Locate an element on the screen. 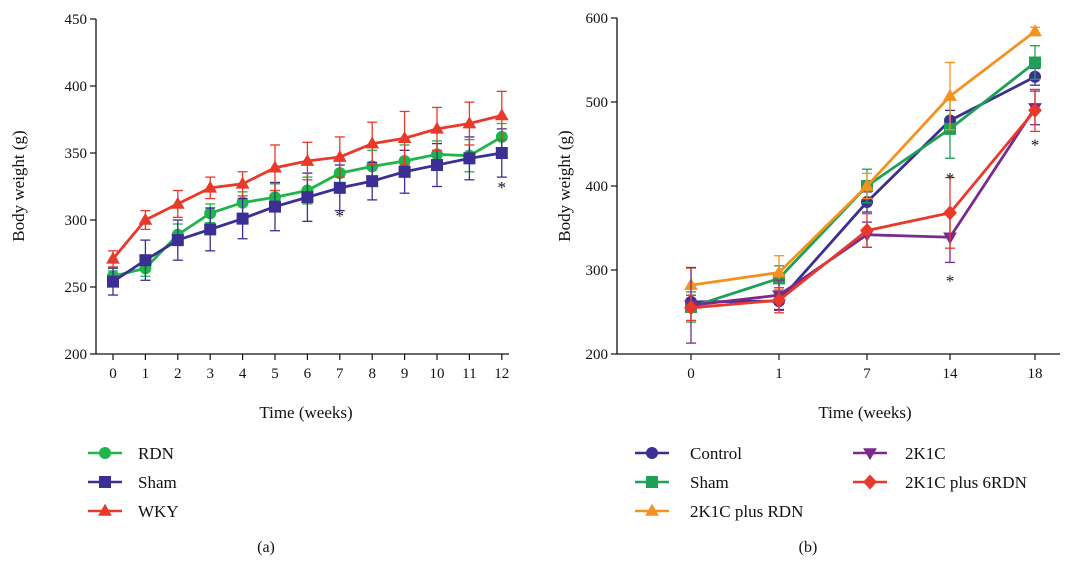 This screenshot has width=1089, height=563. series-sham is located at coordinates (307, 212).